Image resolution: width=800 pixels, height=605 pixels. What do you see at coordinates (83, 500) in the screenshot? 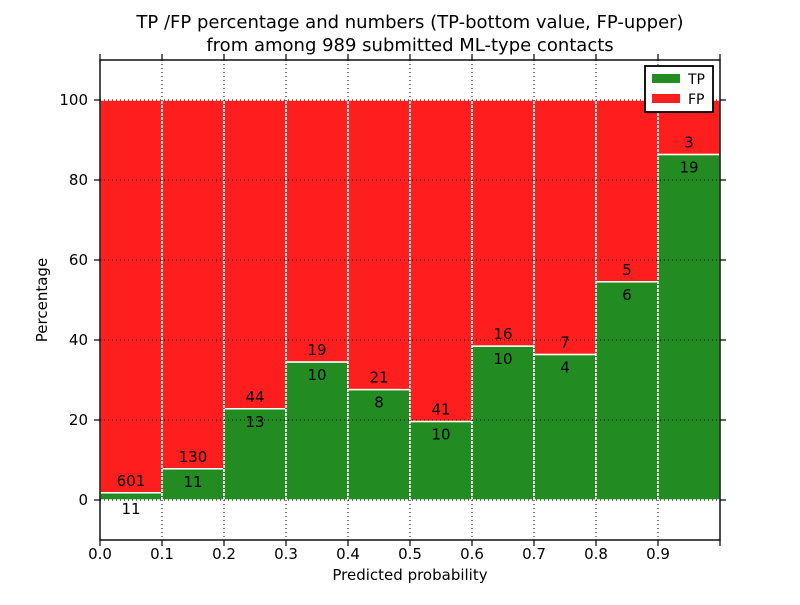
I see `y-tick-label-0: 0` at bounding box center [83, 500].